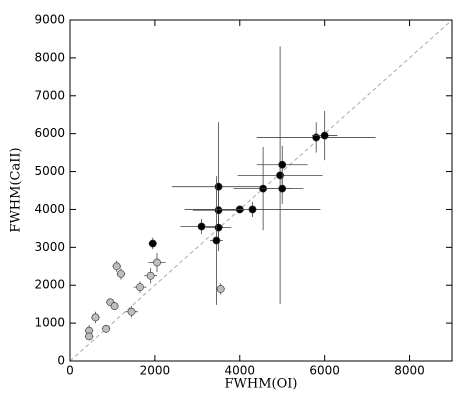 This screenshot has width=473, height=401. Describe the element at coordinates (324, 371) in the screenshot. I see `x-tick-label: 6000` at that location.